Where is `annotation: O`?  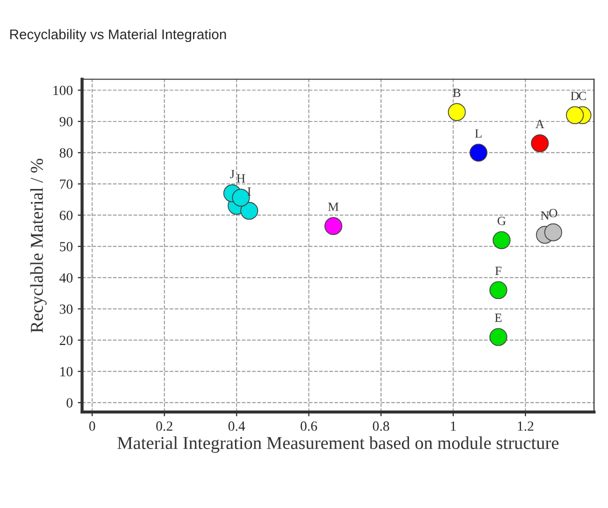 annotation: O is located at coordinates (553, 213).